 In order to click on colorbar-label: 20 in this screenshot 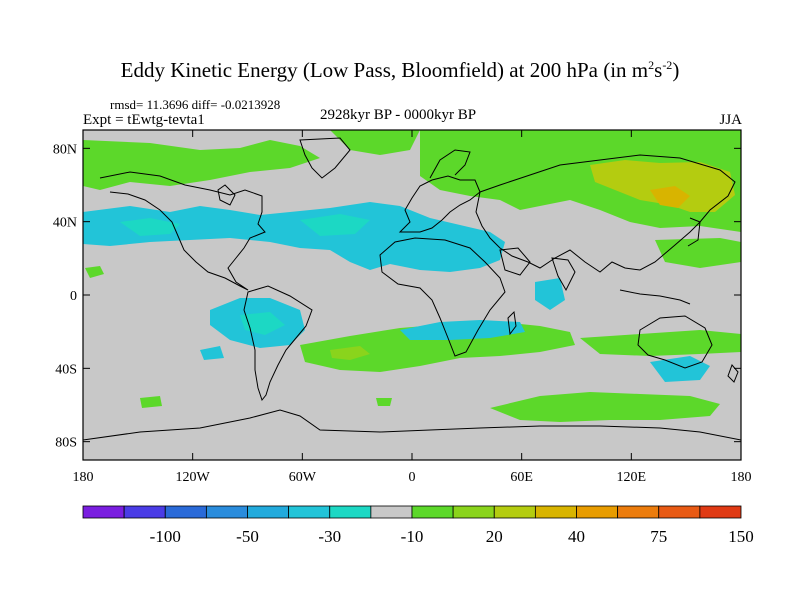, I will do `click(494, 536)`.